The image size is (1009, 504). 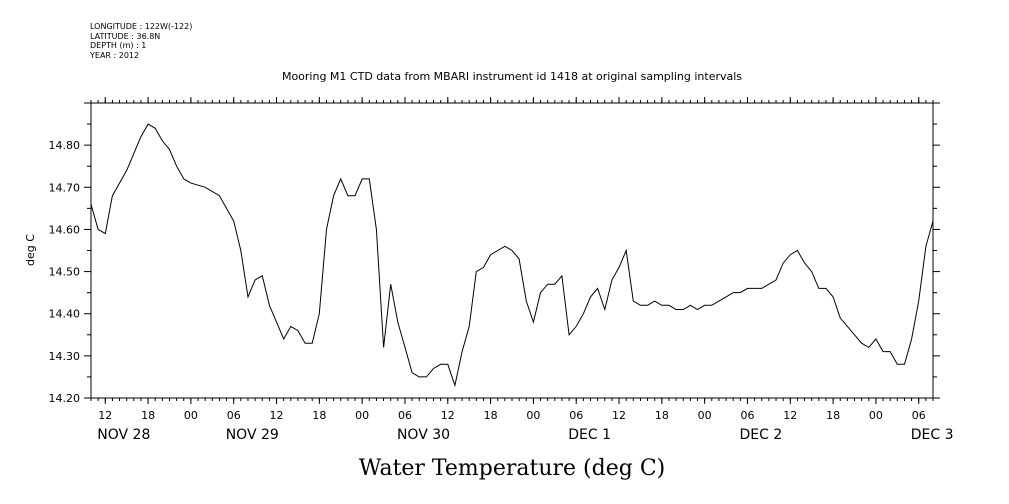 What do you see at coordinates (30, 250) in the screenshot?
I see `y-axis-label: deg C` at bounding box center [30, 250].